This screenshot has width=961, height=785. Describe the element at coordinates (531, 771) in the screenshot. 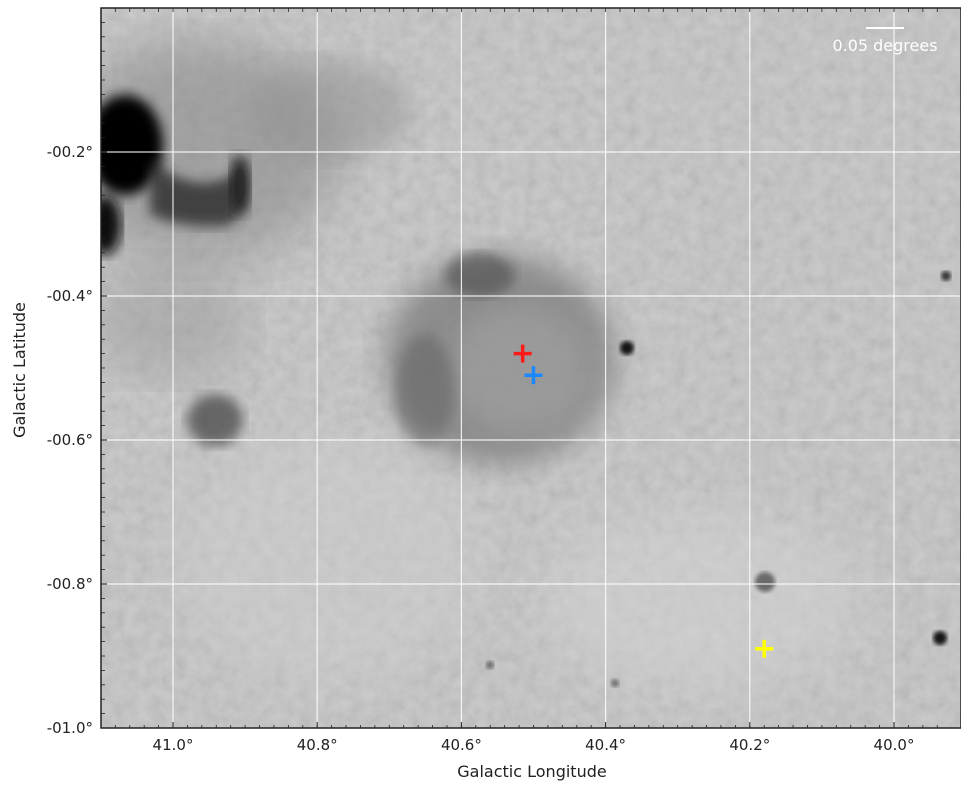

I see `x-axis-title: Galactic Longitude` at that location.